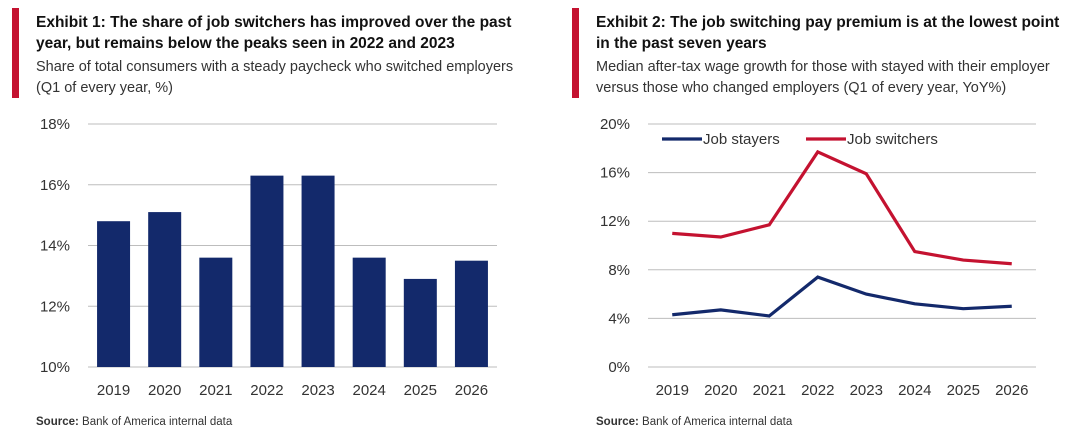 The height and width of the screenshot is (435, 1073). What do you see at coordinates (55, 246) in the screenshot?
I see `y-tick-label: 14%` at bounding box center [55, 246].